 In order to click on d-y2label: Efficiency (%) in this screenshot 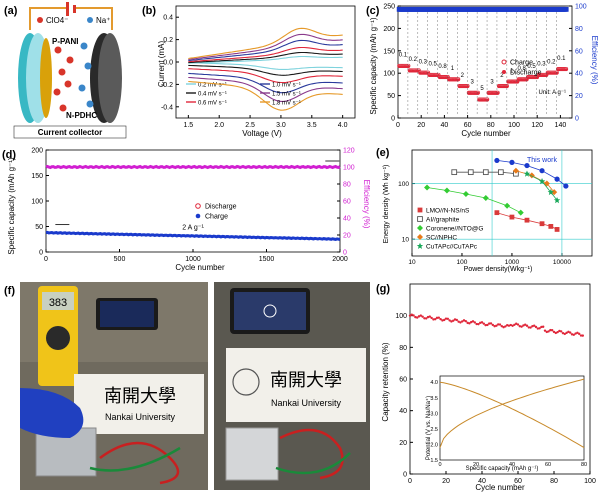, I will do `click(366, 204)`.